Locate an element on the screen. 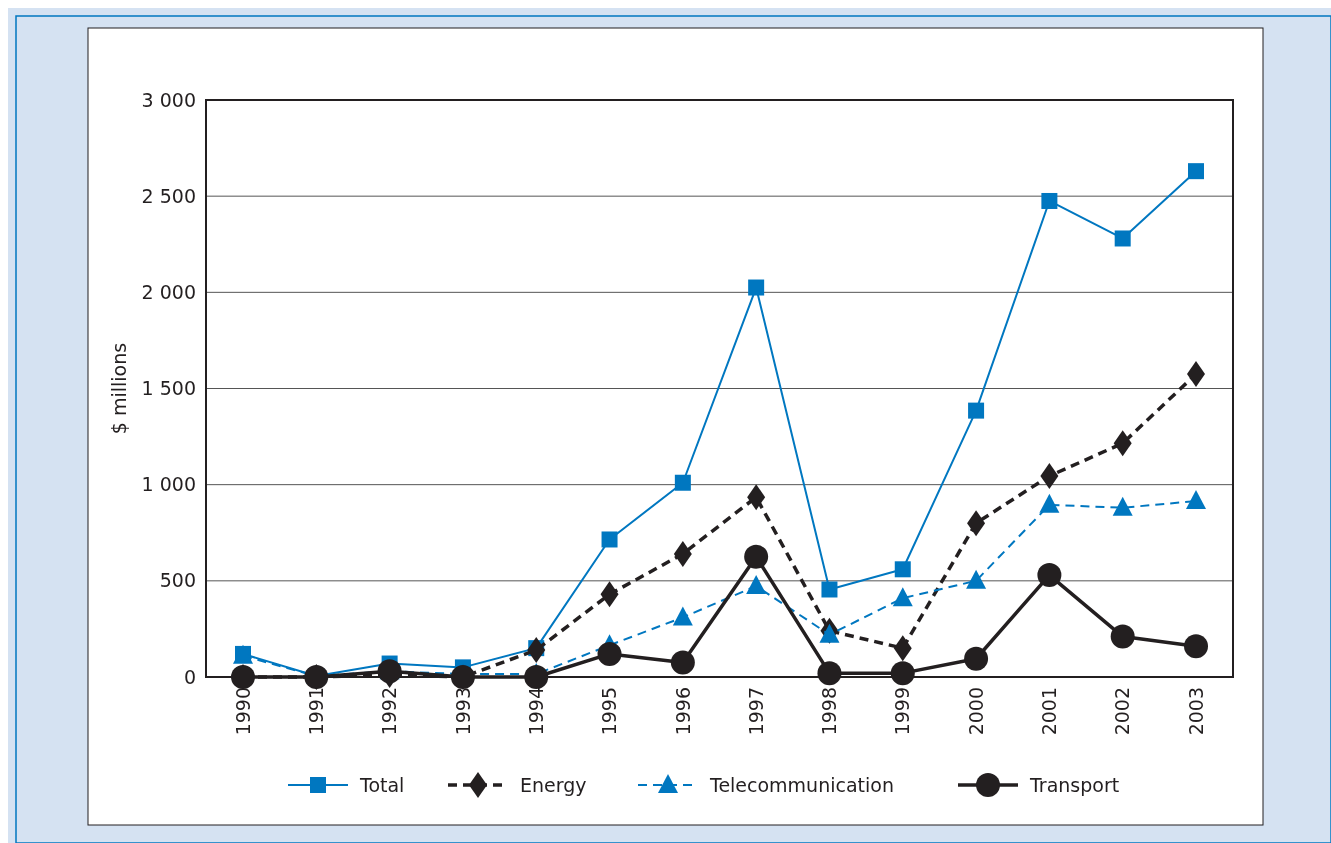 This screenshot has height=843, width=1331. y-axis-title: $ millions is located at coordinates (119, 388).